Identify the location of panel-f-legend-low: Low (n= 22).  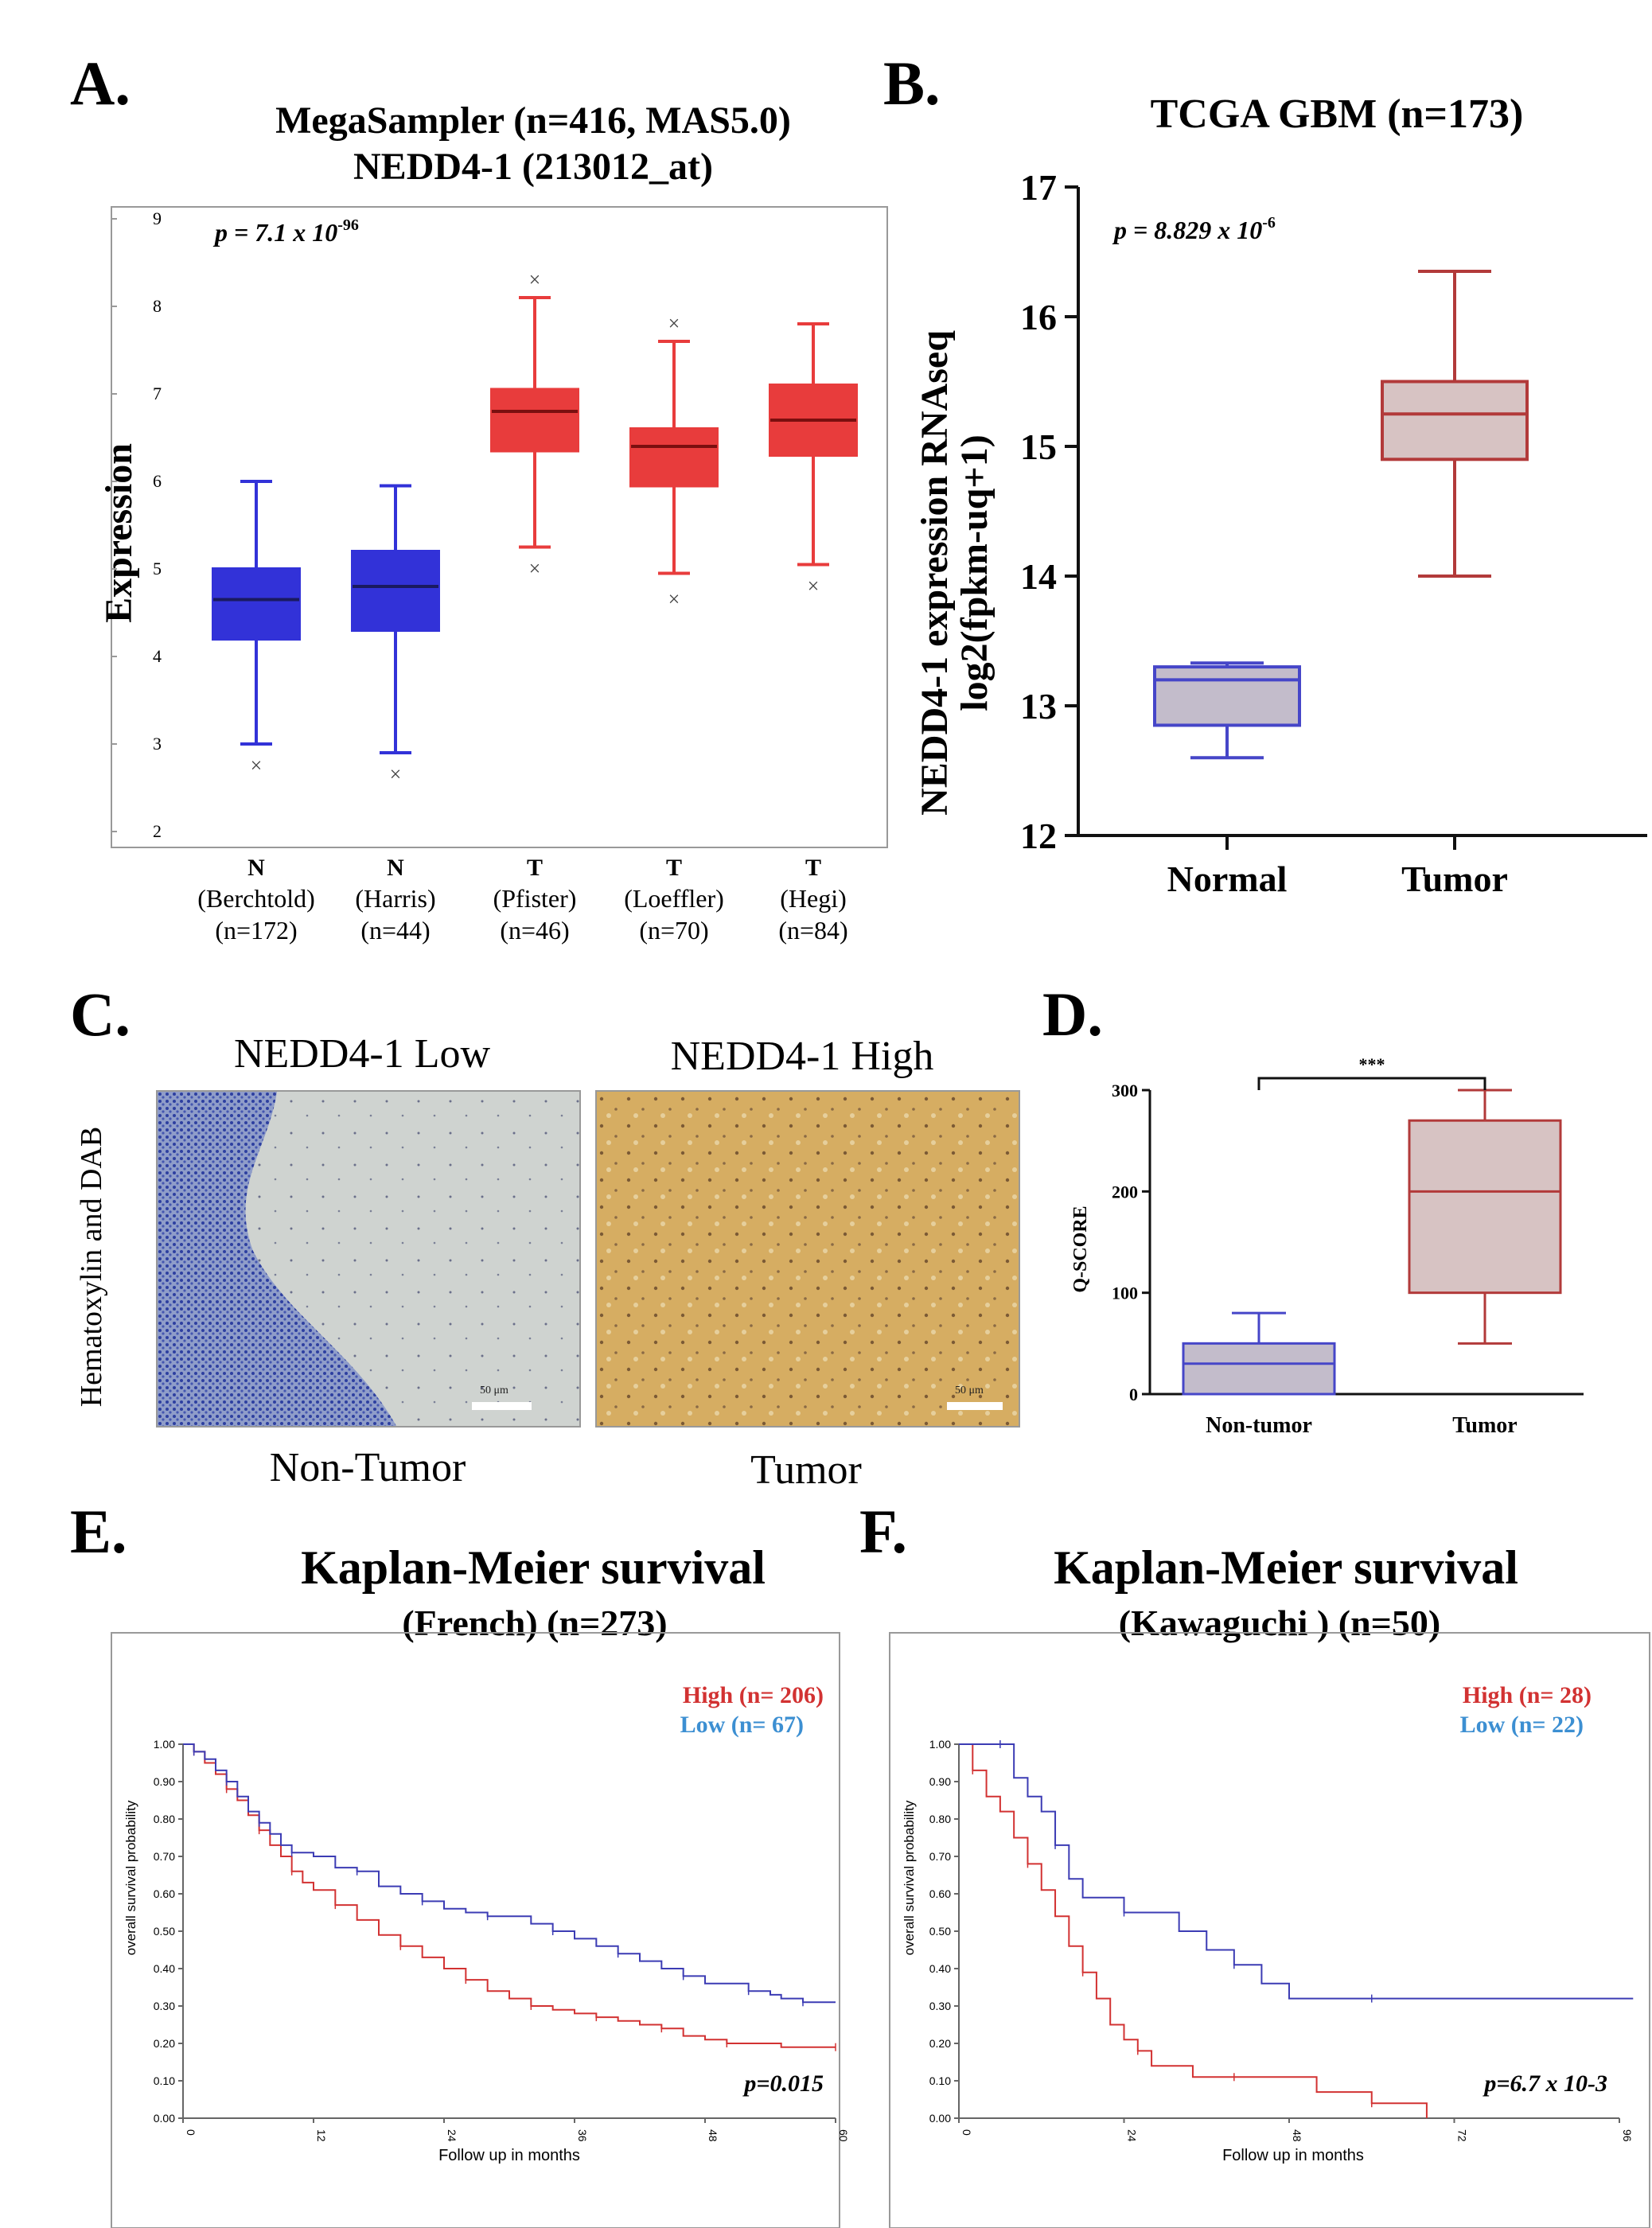
(1522, 1725).